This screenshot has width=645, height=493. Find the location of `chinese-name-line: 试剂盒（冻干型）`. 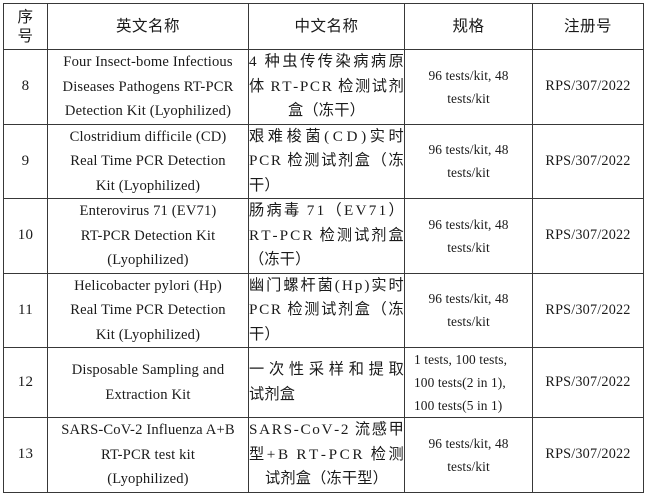

chinese-name-line: 试剂盒（冻干型） is located at coordinates (326, 478).